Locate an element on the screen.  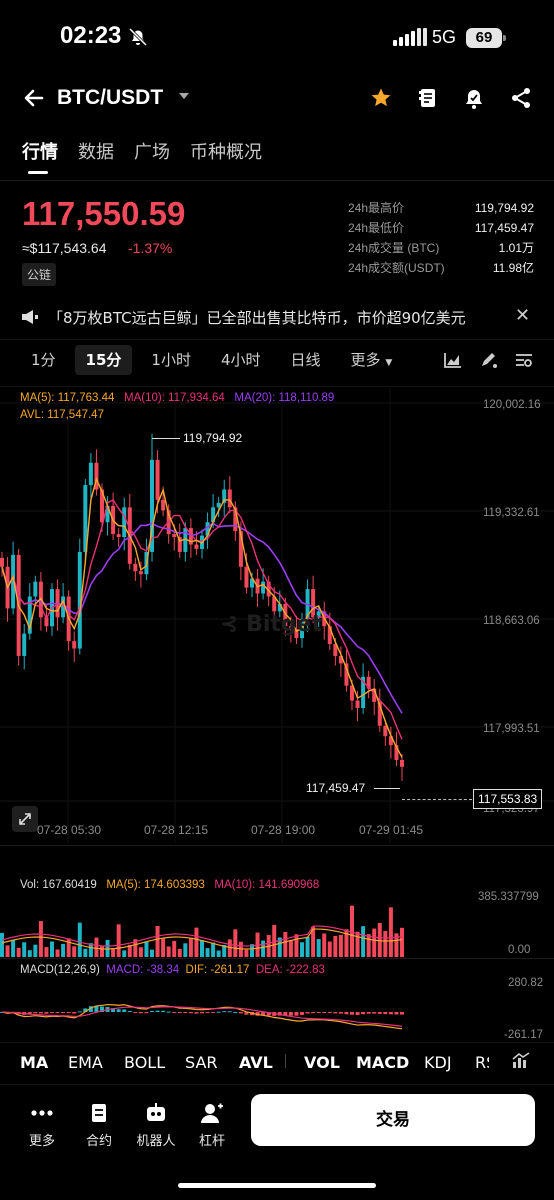
chart-type-icon is located at coordinates (453, 362).